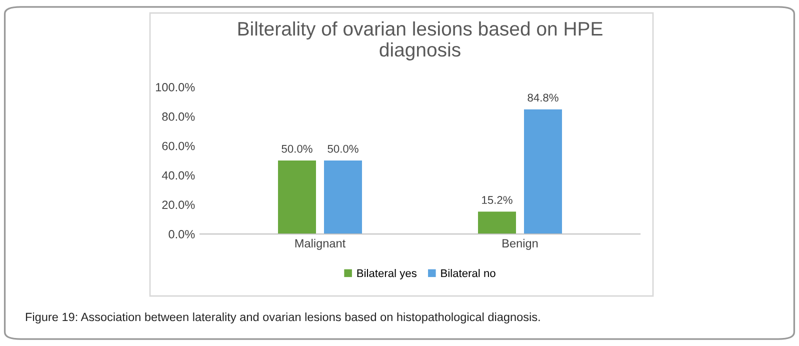 The width and height of the screenshot is (799, 346). What do you see at coordinates (178, 146) in the screenshot?
I see `y-tick-label: 60.0%` at bounding box center [178, 146].